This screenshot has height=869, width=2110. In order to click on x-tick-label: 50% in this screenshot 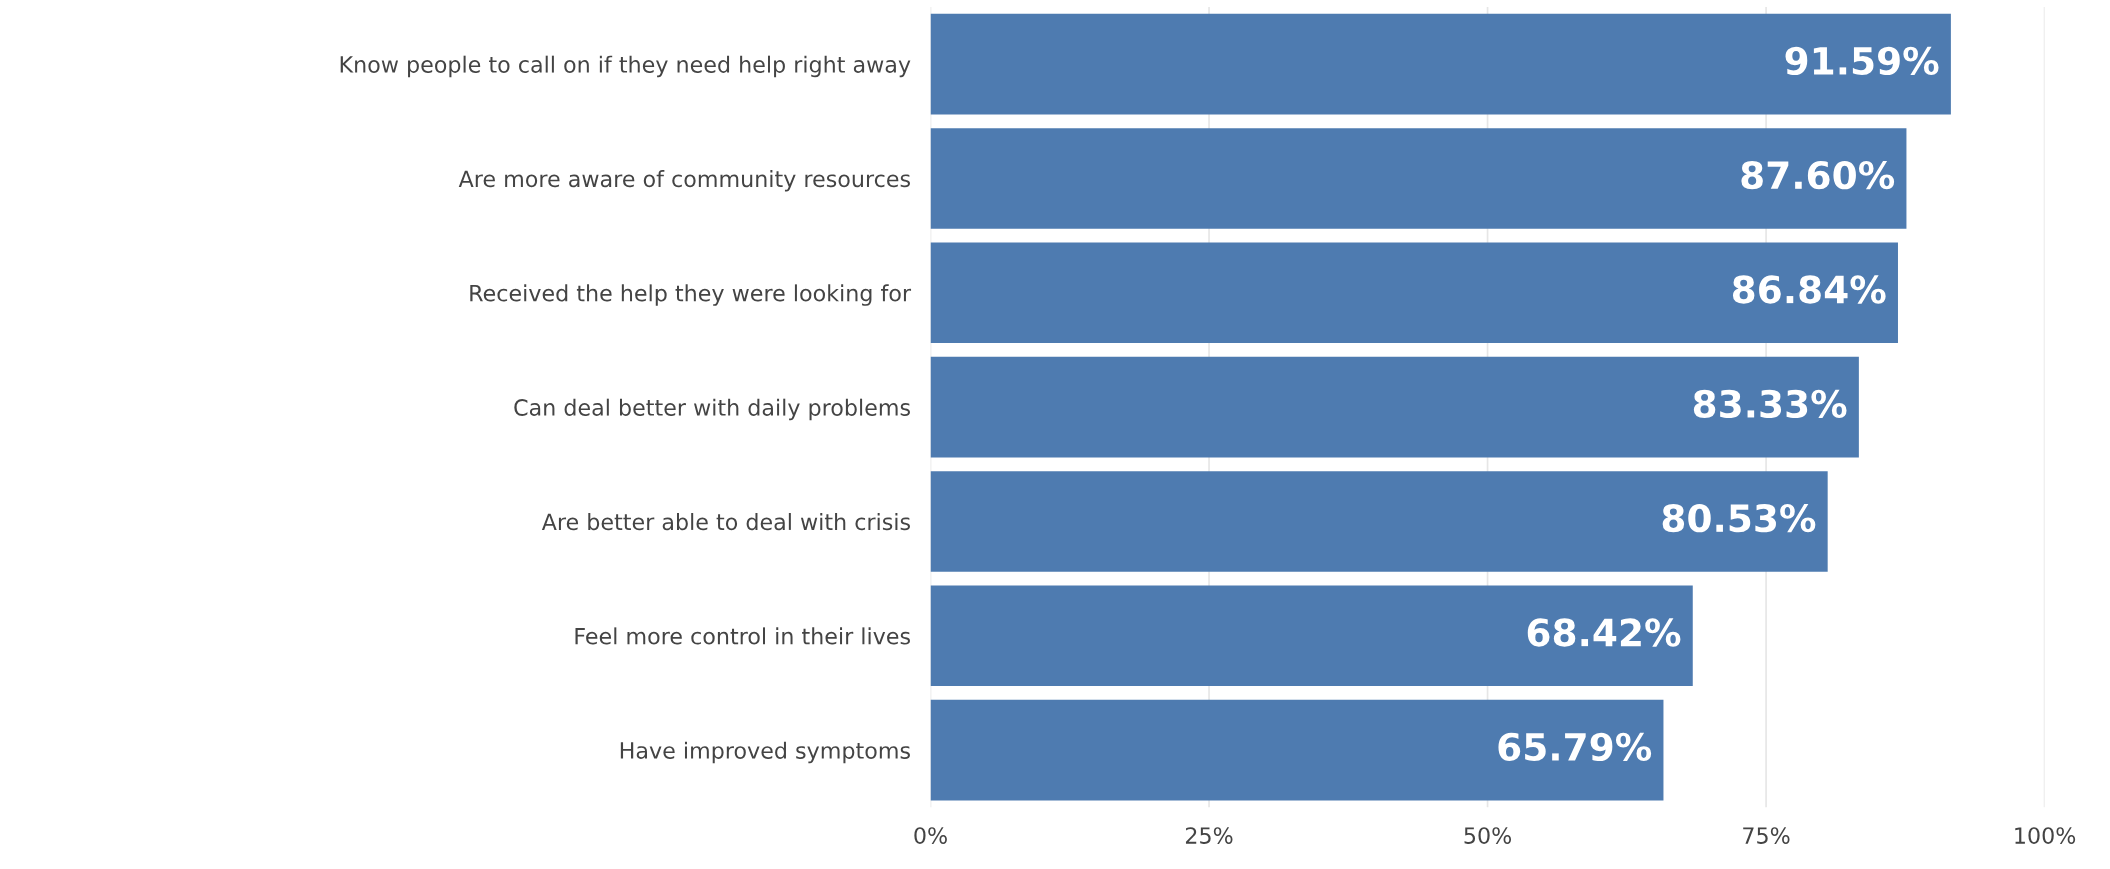, I will do `click(1488, 835)`.